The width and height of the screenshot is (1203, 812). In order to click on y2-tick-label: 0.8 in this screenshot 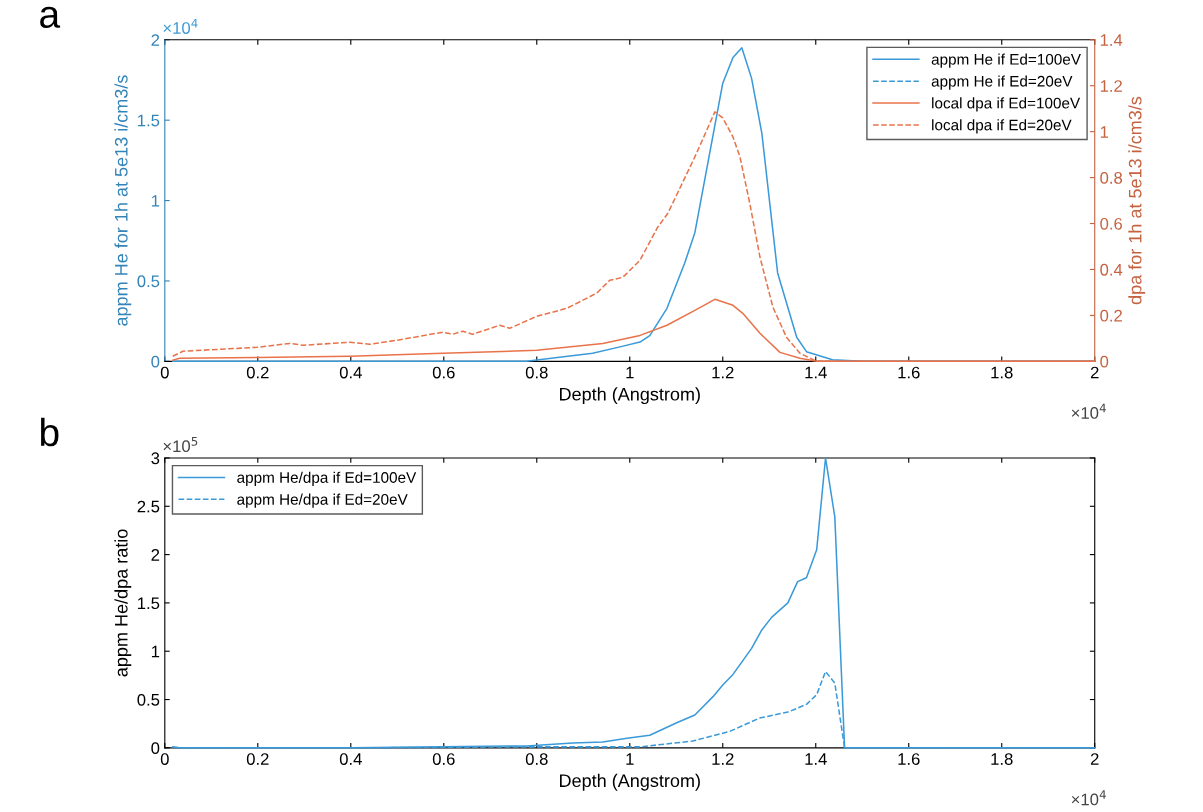, I will do `click(1111, 178)`.